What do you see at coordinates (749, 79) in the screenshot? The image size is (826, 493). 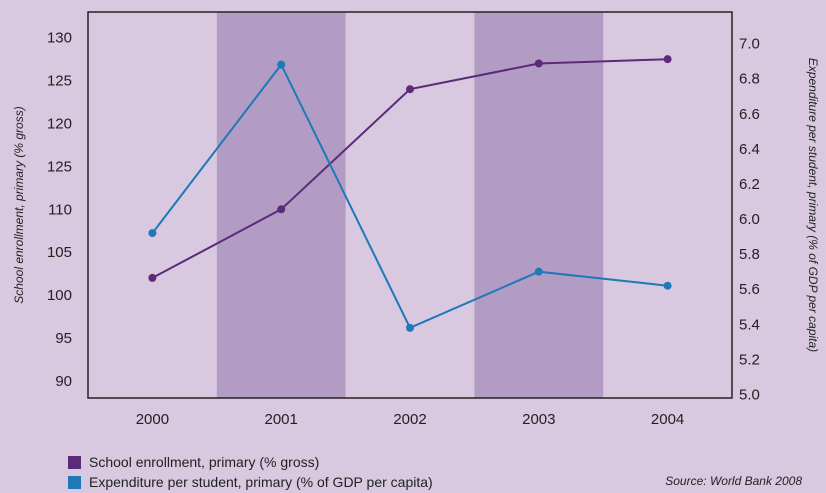 I see `right-tick-label: 6.8` at bounding box center [749, 79].